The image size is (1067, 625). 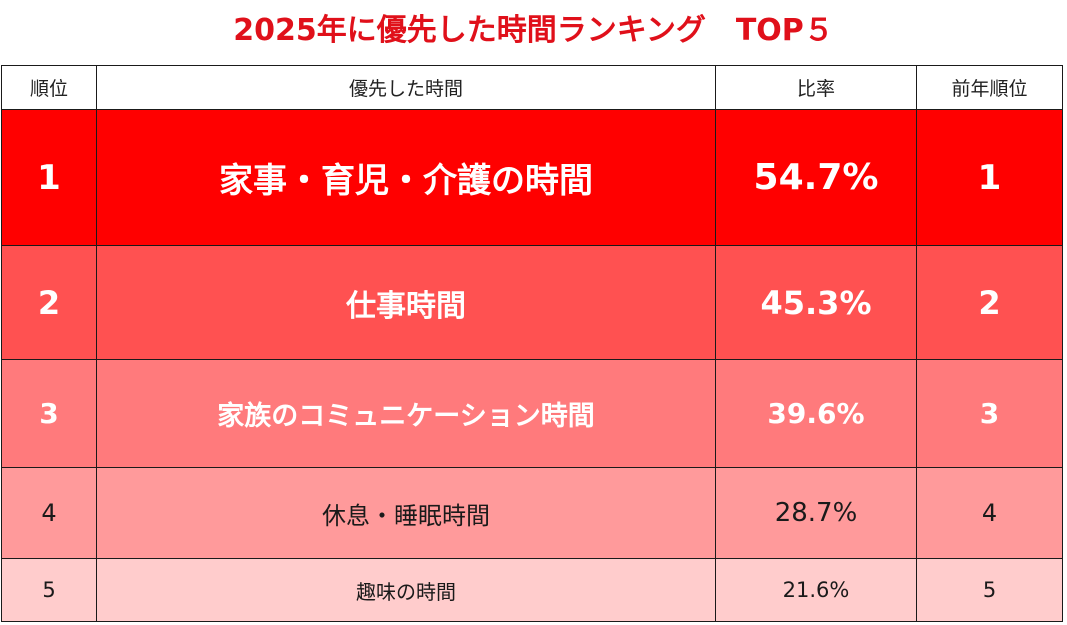 I want to click on item-cell: 仕事時間, so click(x=406, y=302).